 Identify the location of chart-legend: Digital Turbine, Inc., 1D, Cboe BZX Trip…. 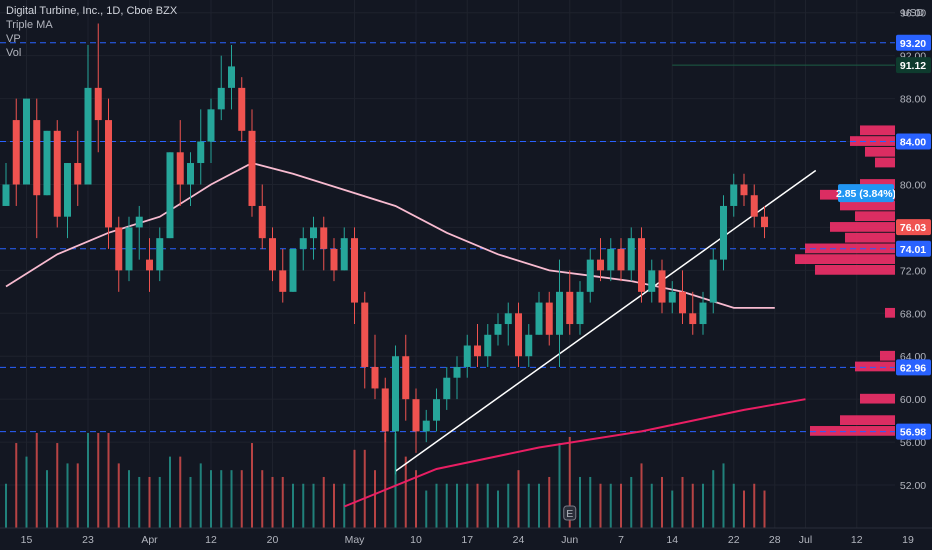
(91, 32).